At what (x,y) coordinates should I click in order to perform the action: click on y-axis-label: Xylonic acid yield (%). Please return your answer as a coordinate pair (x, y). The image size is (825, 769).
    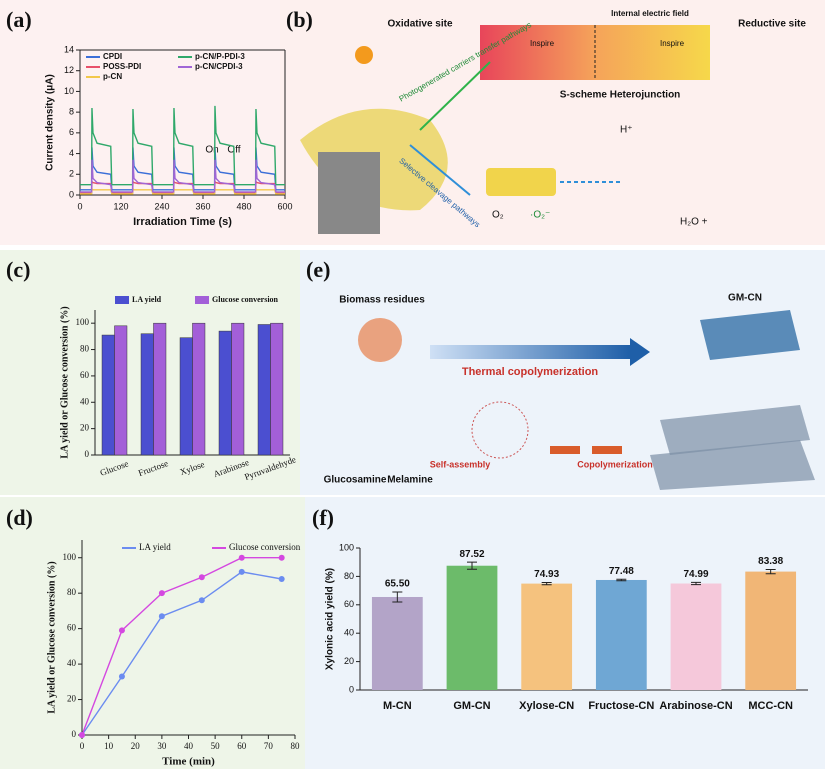
    Looking at the image, I should click on (330, 619).